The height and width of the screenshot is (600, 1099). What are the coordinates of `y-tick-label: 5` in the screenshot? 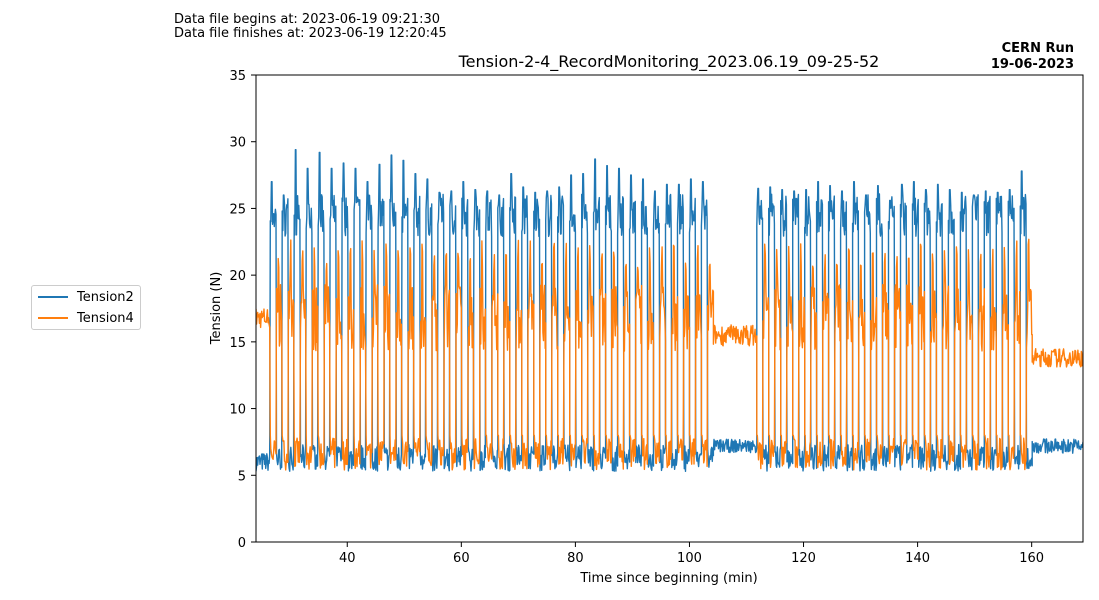 It's located at (242, 476).